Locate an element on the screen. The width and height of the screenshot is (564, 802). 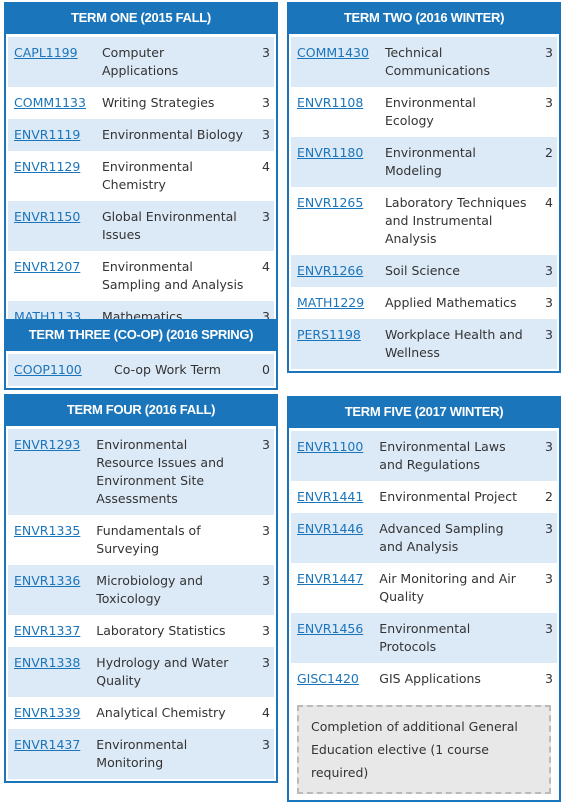
course-name: Writing Strategies is located at coordinates (158, 102).